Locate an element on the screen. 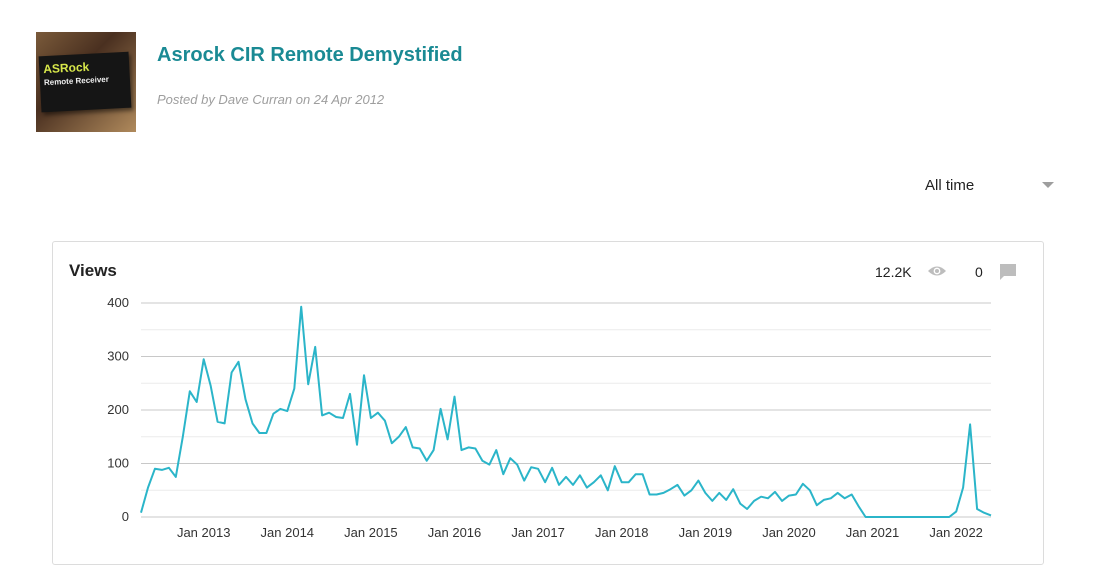 Image resolution: width=1100 pixels, height=568 pixels. comments-count: 0 is located at coordinates (979, 272).